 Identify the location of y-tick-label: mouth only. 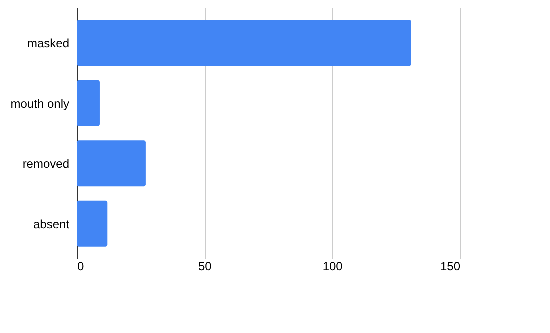
(40, 103).